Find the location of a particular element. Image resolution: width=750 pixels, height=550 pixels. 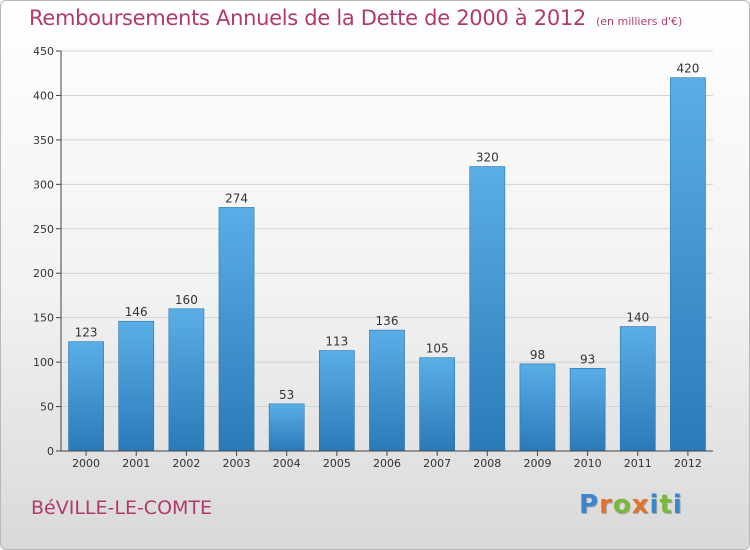

data-label: 420 is located at coordinates (687, 69).